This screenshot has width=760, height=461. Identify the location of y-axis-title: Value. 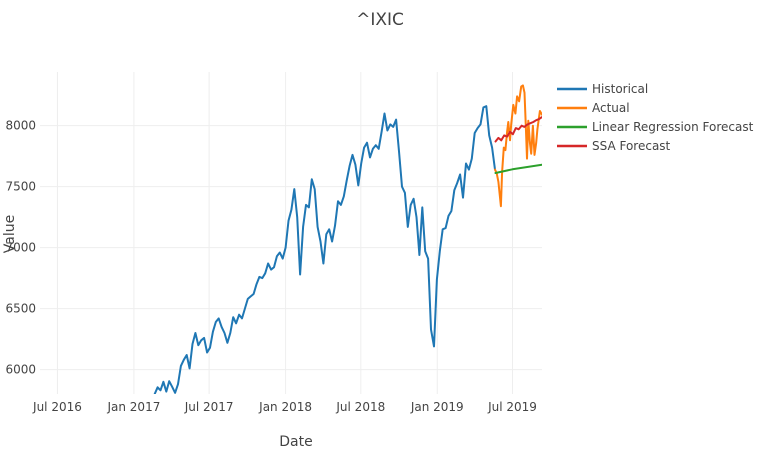
(10, 234).